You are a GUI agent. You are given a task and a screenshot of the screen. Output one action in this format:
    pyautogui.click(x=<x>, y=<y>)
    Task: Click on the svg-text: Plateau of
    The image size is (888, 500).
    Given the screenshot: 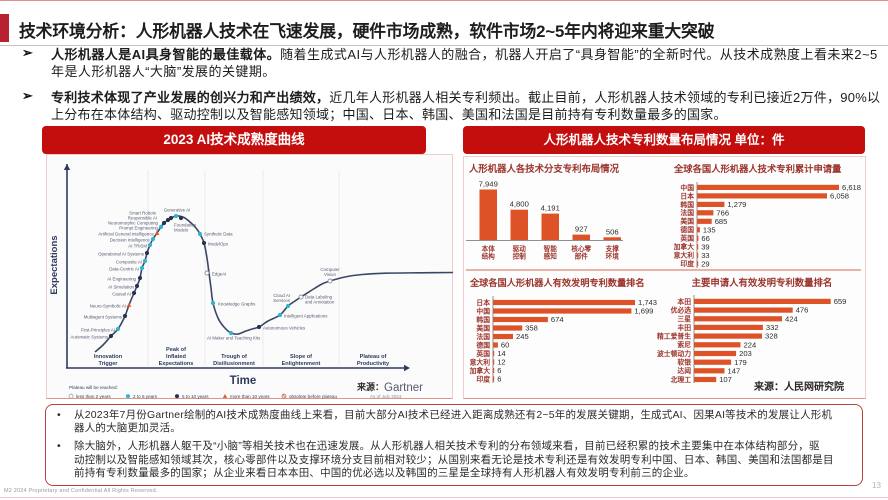 What is the action you would take?
    pyautogui.click(x=373, y=357)
    